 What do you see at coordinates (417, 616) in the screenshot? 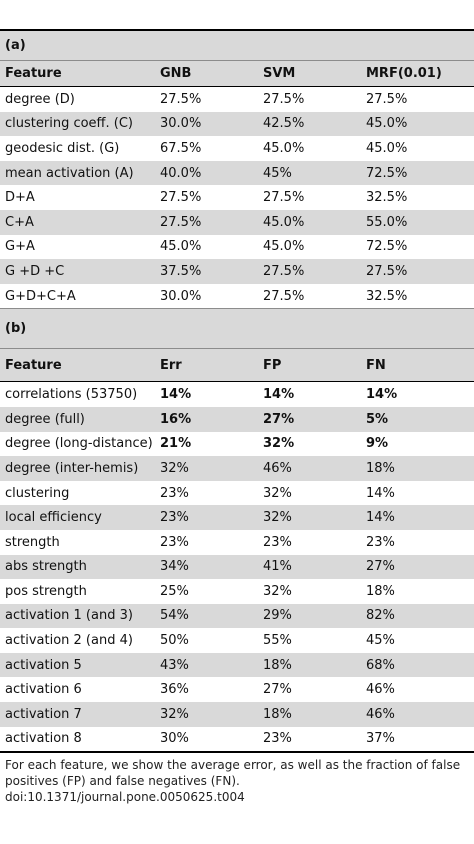
I see `table-b-cell: 82%` at bounding box center [417, 616].